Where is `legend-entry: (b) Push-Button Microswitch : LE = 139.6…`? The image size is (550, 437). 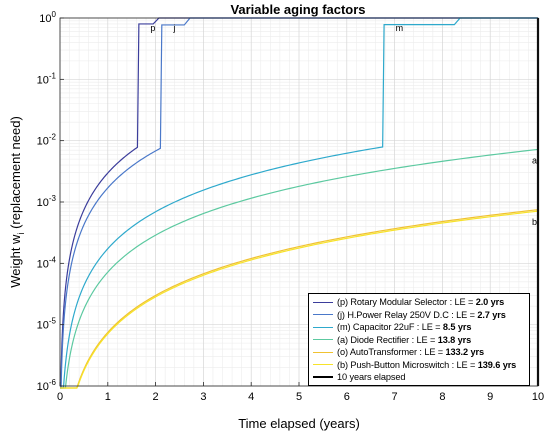
legend-entry: (b) Push-Button Microswitch : LE = 139.6… is located at coordinates (419, 365).